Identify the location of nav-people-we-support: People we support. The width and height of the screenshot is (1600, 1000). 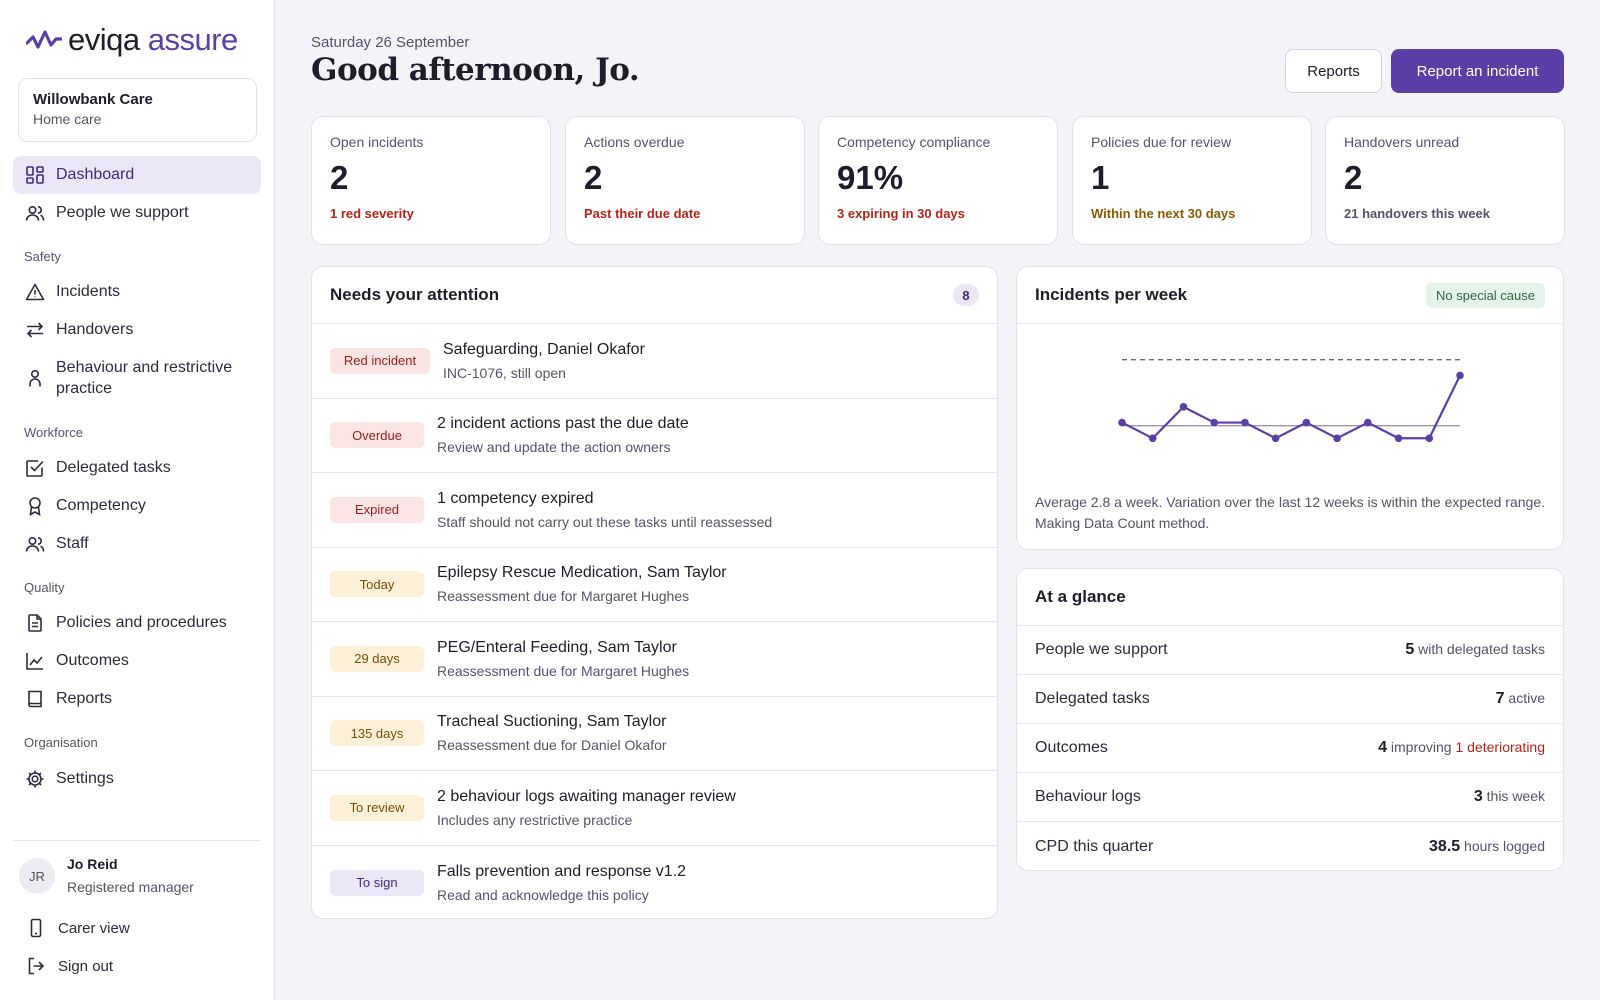
(137, 213).